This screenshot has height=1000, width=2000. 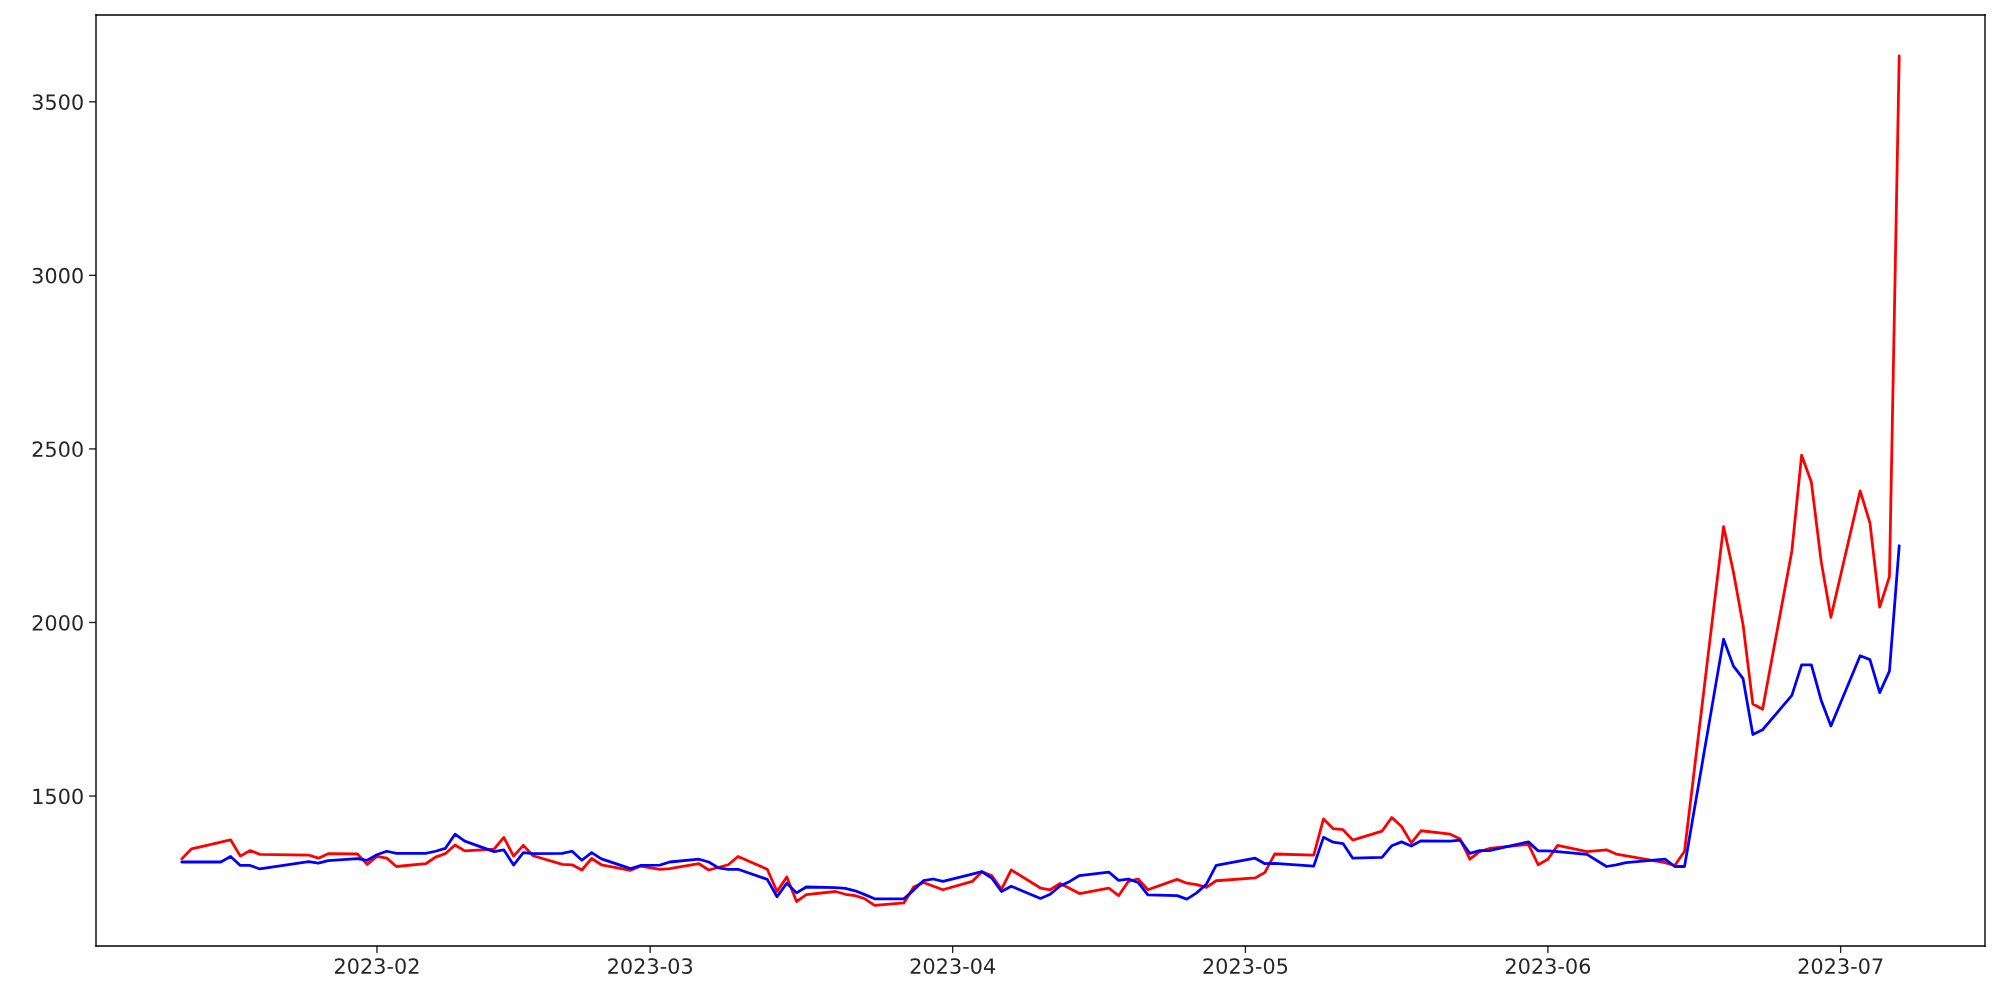 What do you see at coordinates (57, 275) in the screenshot?
I see `y-tick-label: 3000` at bounding box center [57, 275].